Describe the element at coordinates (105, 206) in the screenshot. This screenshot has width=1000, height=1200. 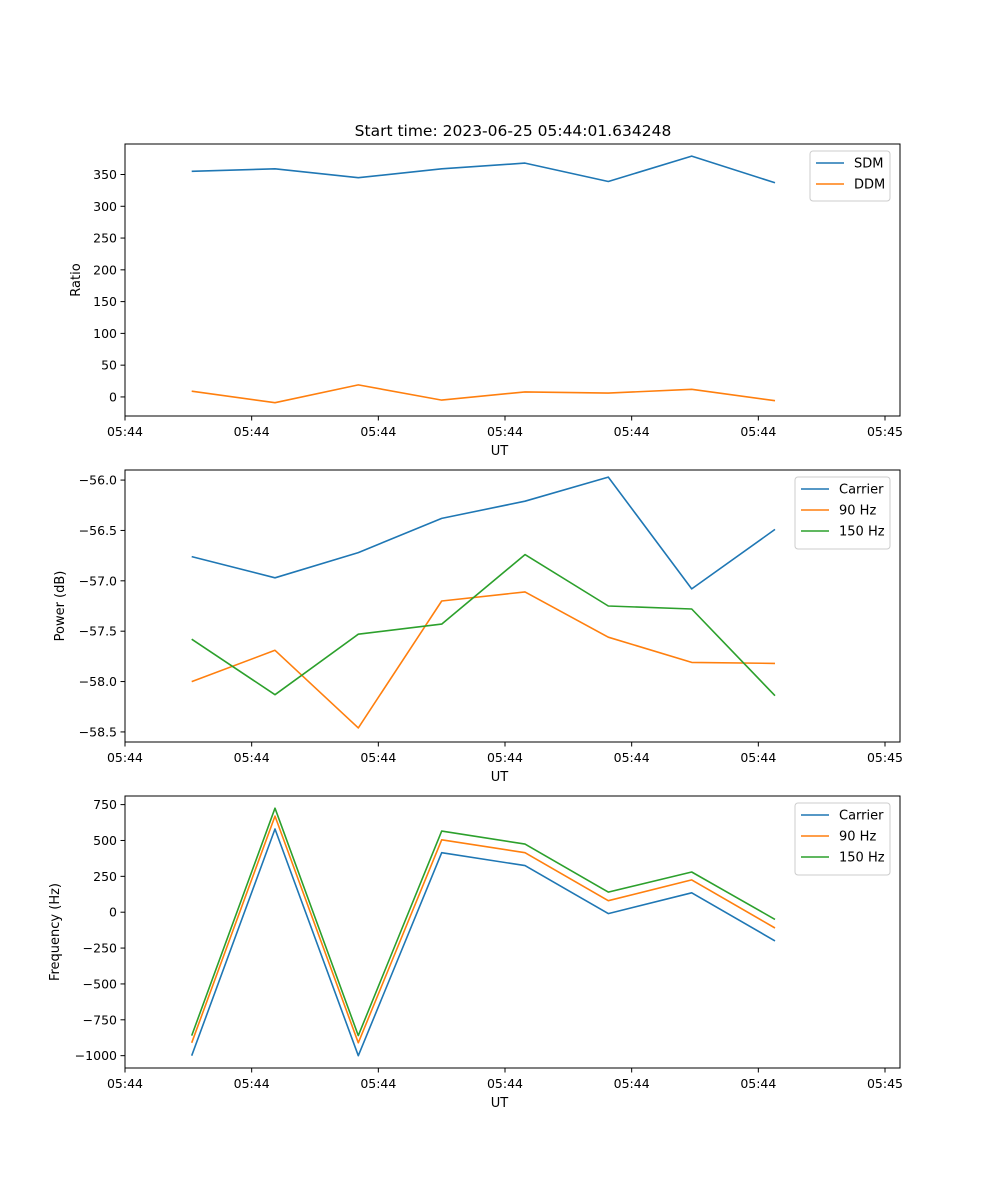
I see `y-tick-label: 300` at that location.